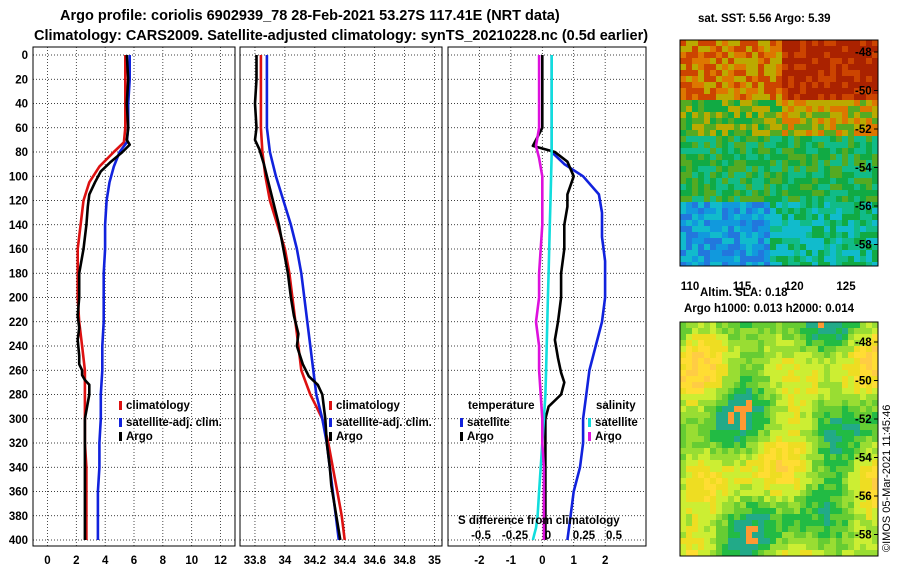  Describe the element at coordinates (614, 536) in the screenshot. I see `inner-x-tick-label: 0.5` at that location.